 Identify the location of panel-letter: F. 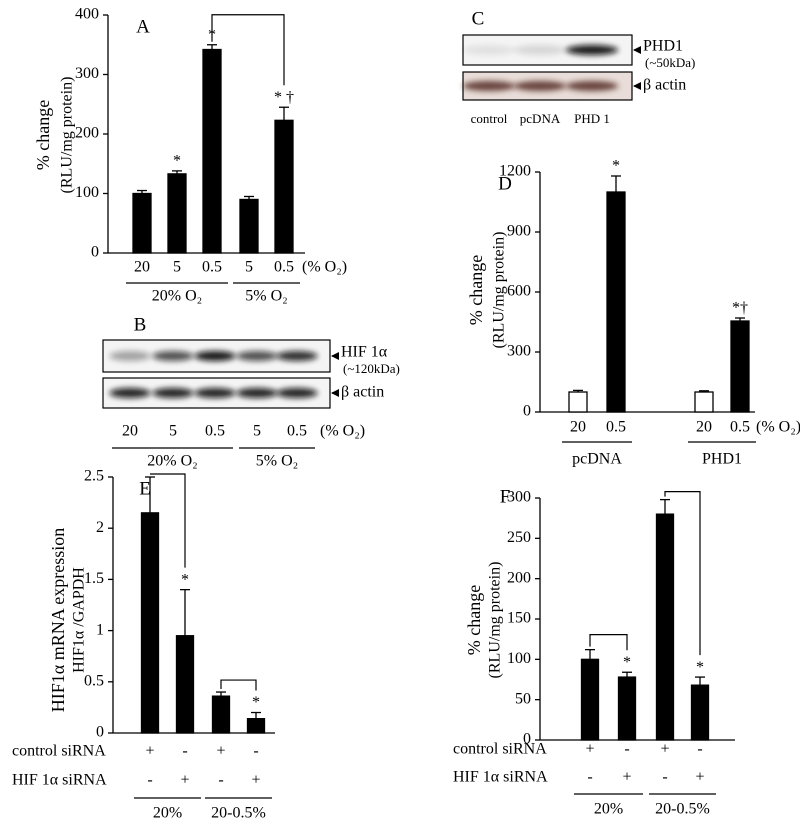
(505, 496).